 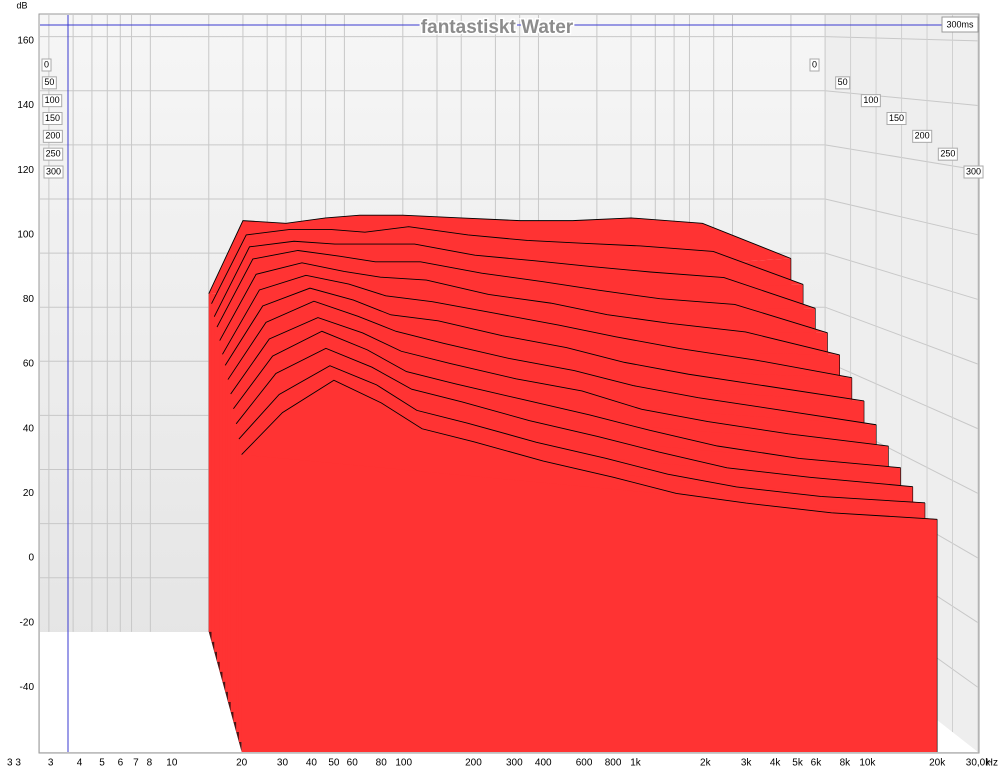 What do you see at coordinates (497, 27) in the screenshot?
I see `chart-title: fantastiskt Water` at bounding box center [497, 27].